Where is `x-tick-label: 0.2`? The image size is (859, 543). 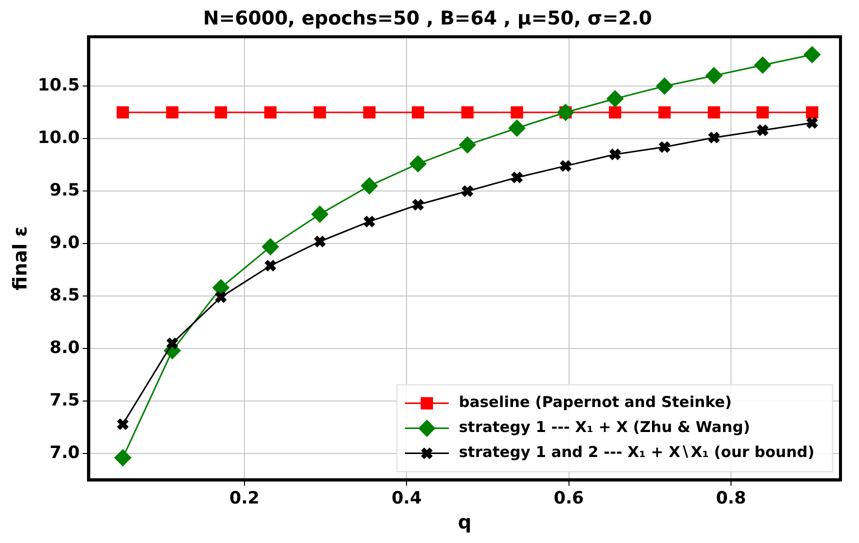
x-tick-label: 0.2 is located at coordinates (244, 498).